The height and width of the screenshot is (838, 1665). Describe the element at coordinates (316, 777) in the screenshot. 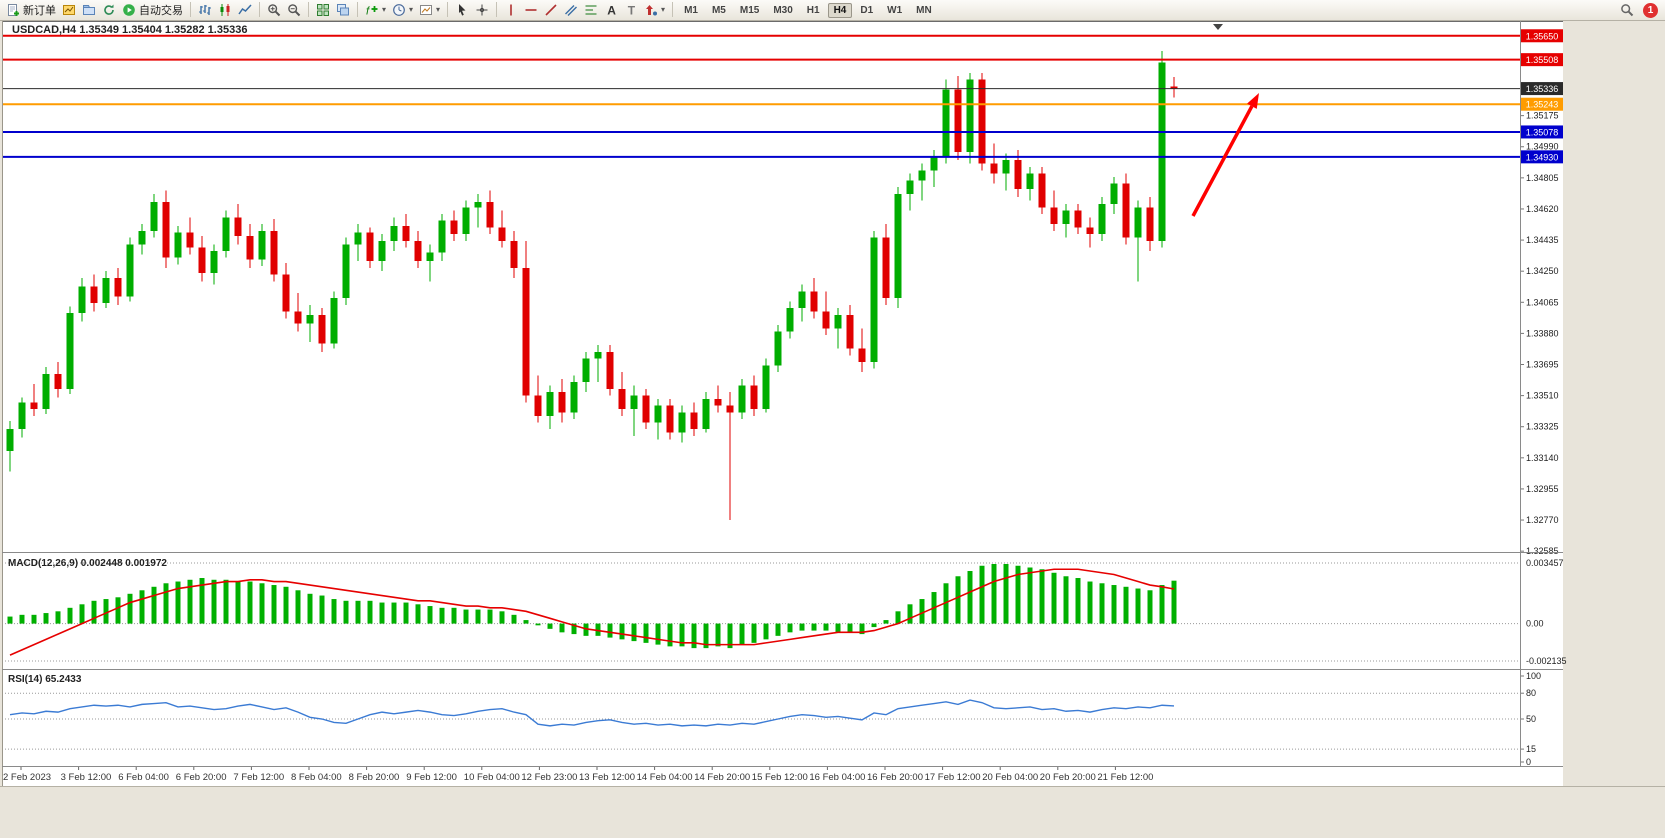

I see `time-tick-label: 8 Feb 04:00` at that location.